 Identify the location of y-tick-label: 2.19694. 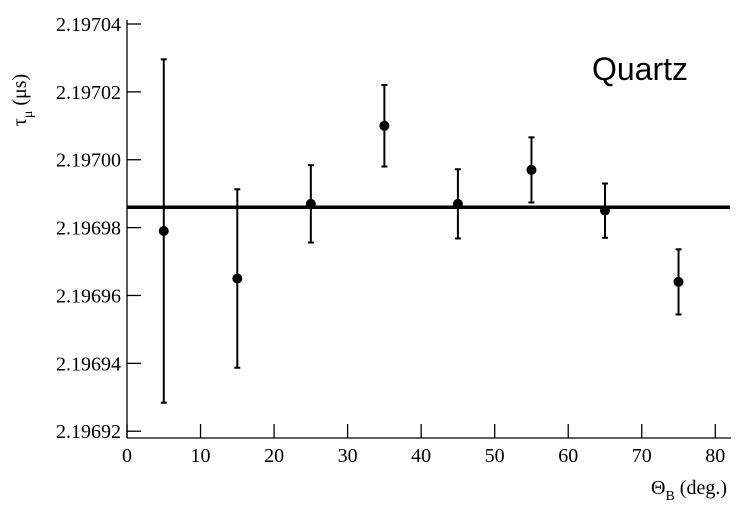
(88, 364).